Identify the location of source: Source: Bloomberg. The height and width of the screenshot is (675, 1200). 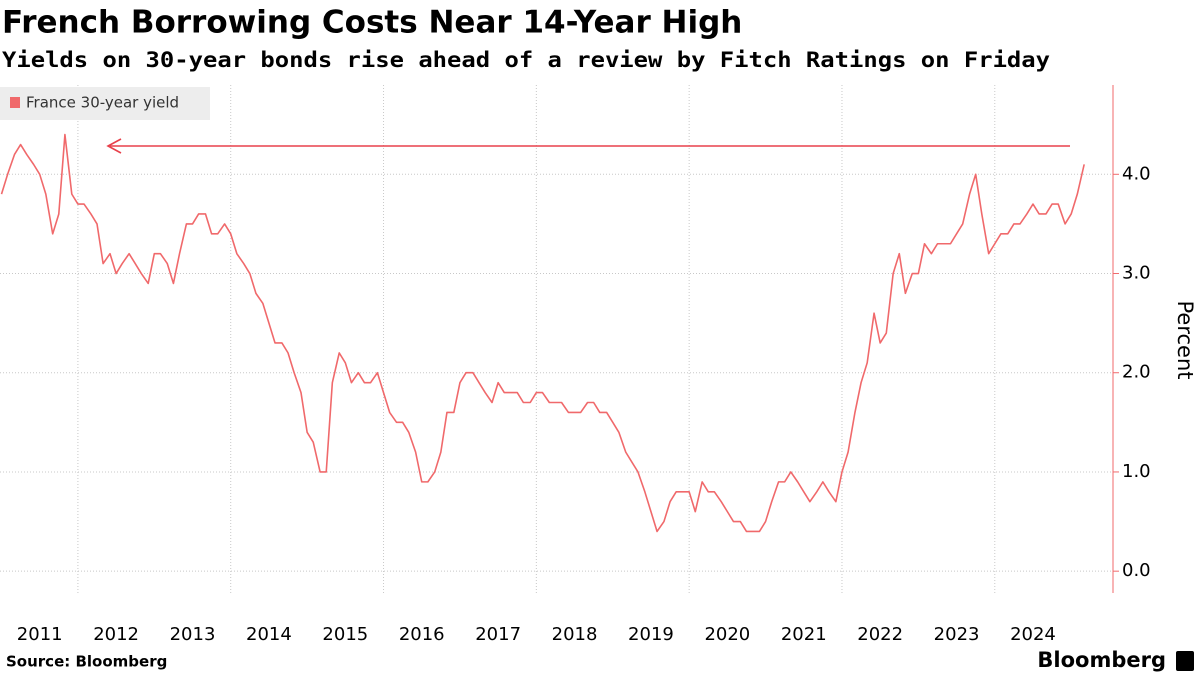
(86, 662).